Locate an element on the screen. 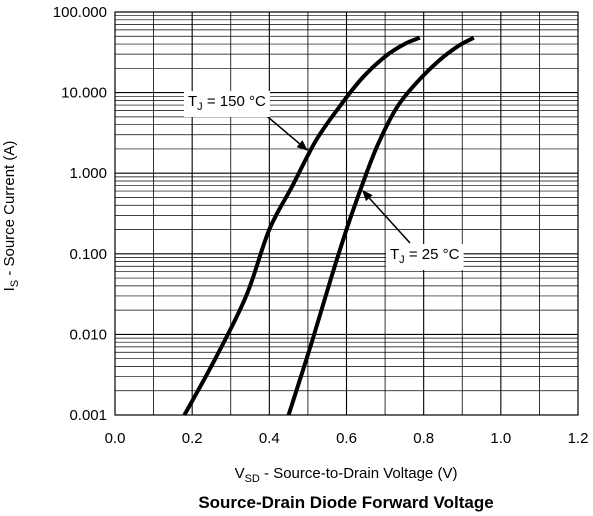  series-label-25: TJ = 25 °C is located at coordinates (425, 256).